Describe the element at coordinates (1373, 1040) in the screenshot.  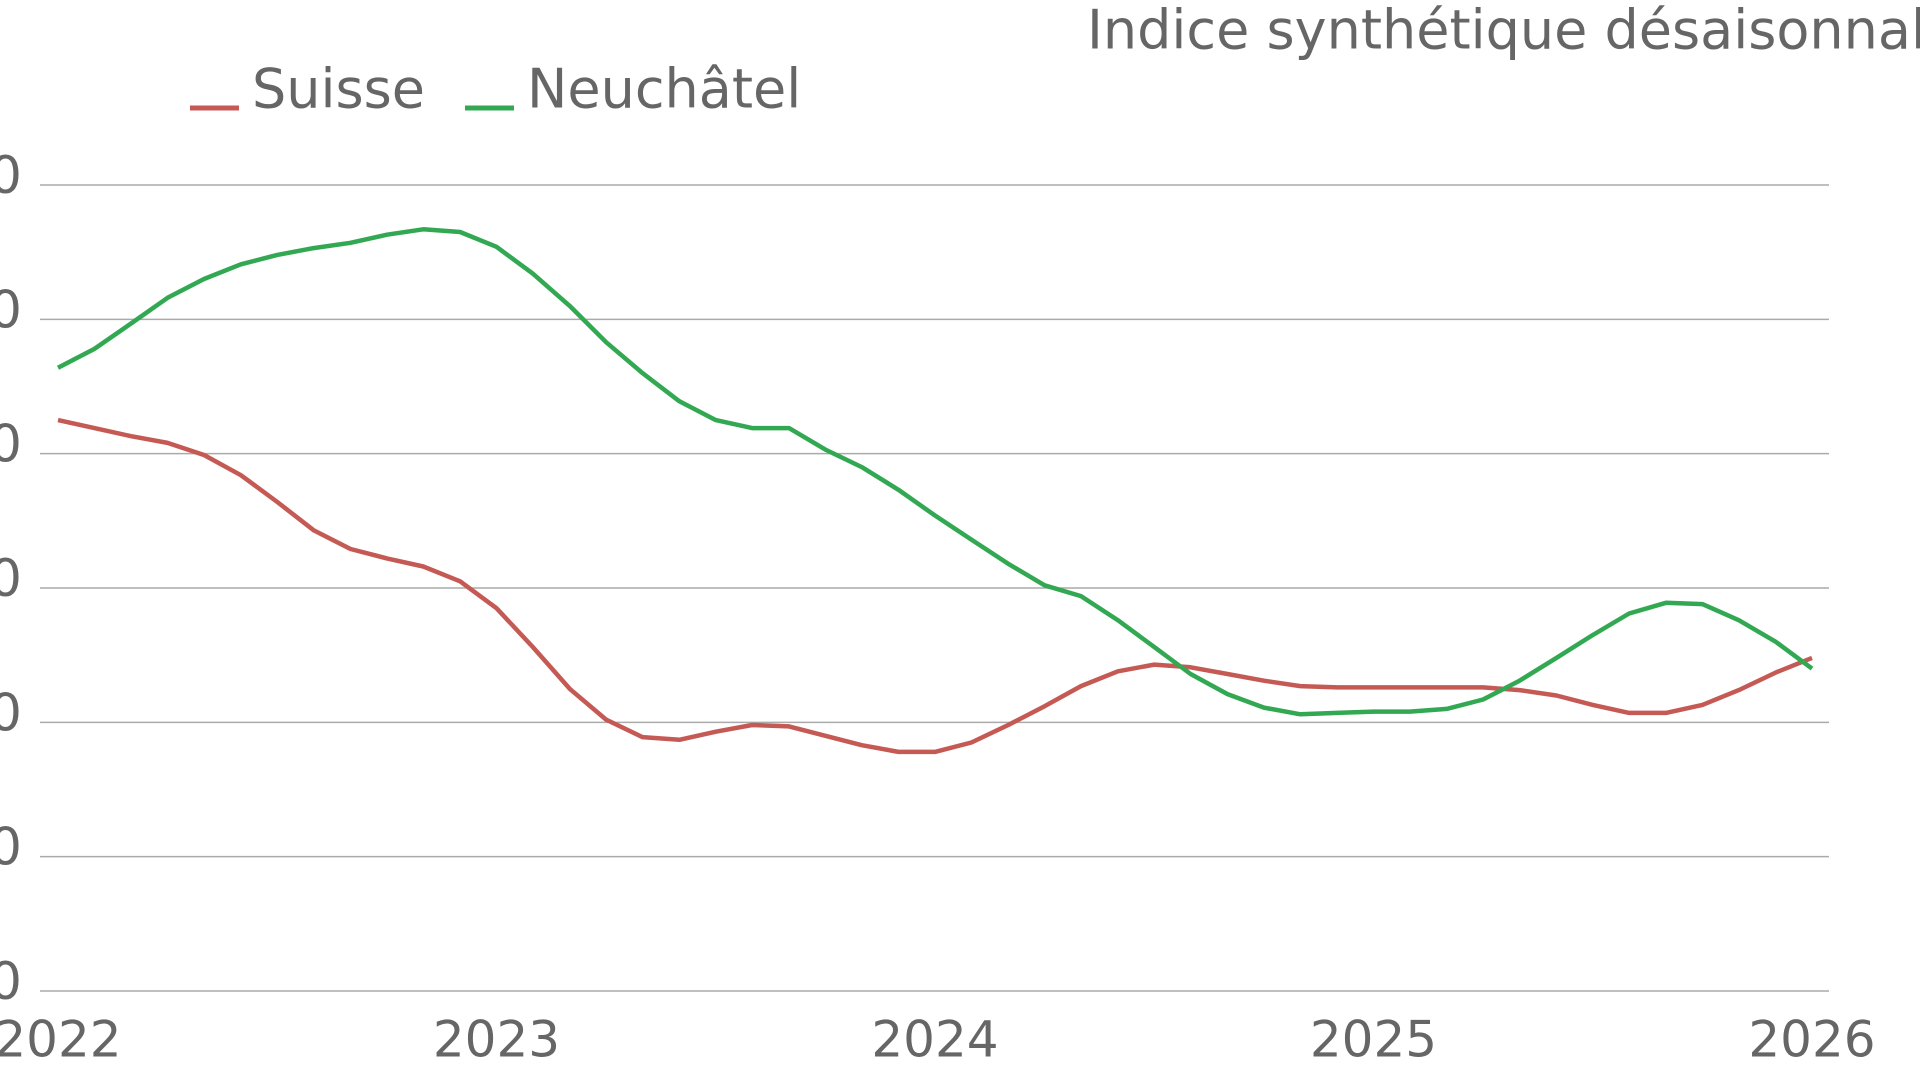
I see `x-tick-label: 2025` at that location.